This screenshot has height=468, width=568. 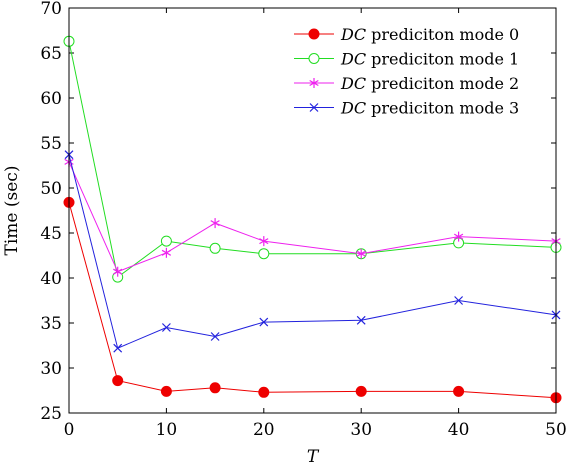 I want to click on x-tick-label: 30, so click(x=361, y=430).